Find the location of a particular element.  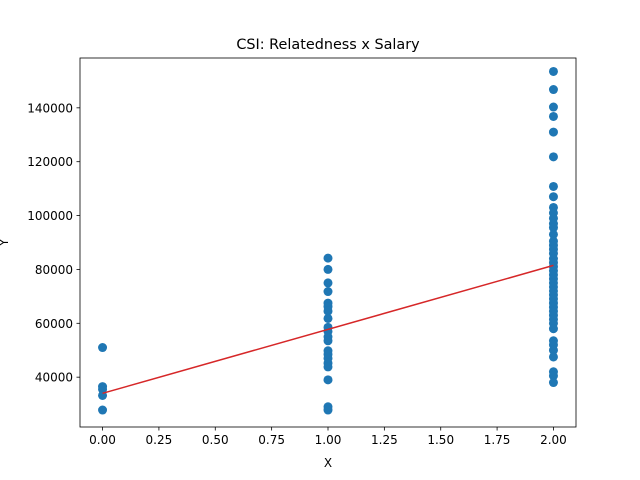

y-tick-label: 120000 is located at coordinates (50, 162).